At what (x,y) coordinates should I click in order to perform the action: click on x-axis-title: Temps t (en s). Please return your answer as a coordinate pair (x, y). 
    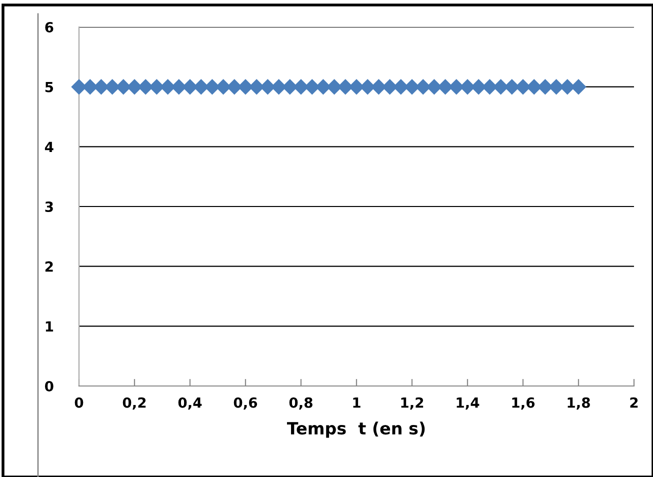
    Looking at the image, I should click on (355, 430).